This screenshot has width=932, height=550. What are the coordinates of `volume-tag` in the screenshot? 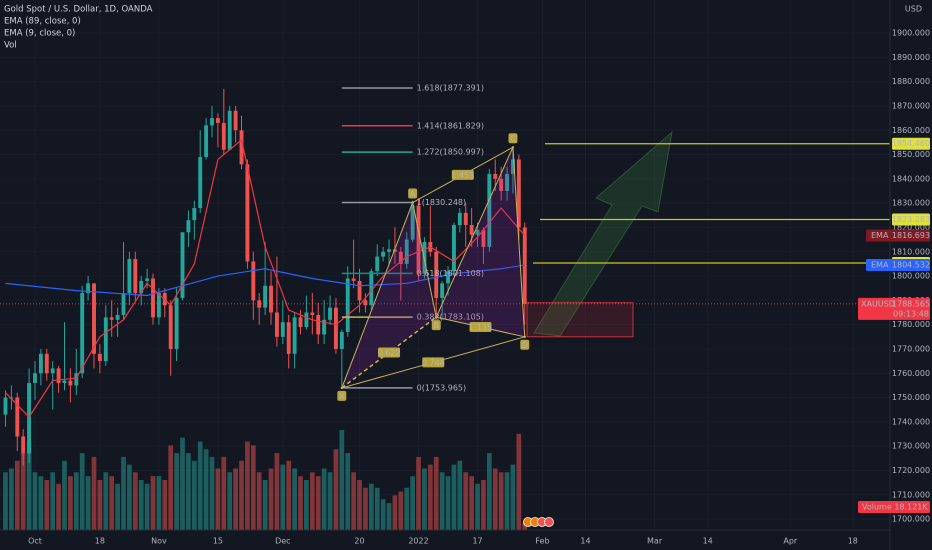 It's located at (894, 507).